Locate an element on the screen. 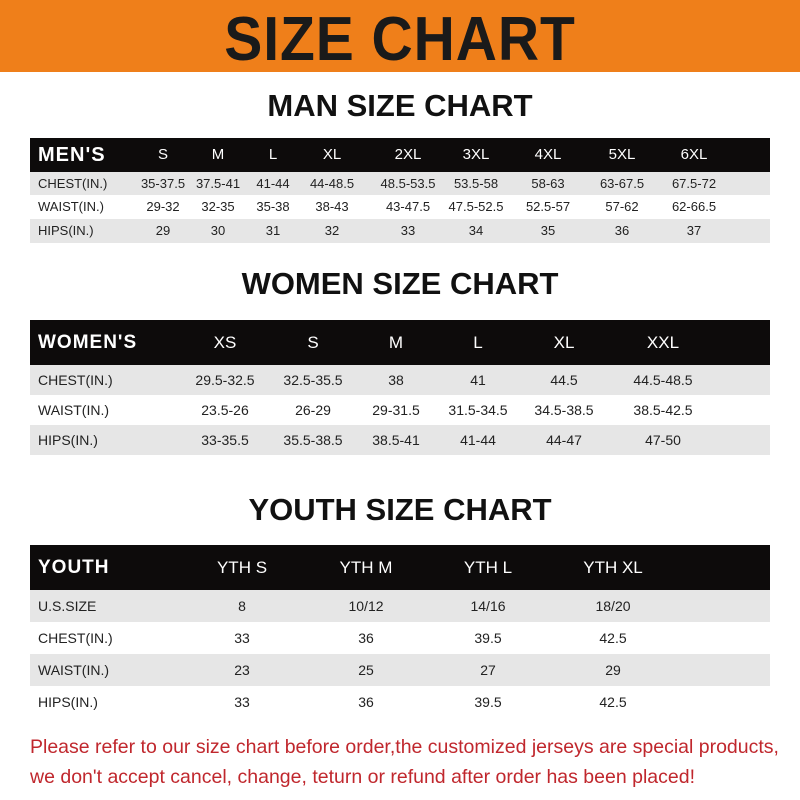  measurement-value: 32 is located at coordinates (332, 230).